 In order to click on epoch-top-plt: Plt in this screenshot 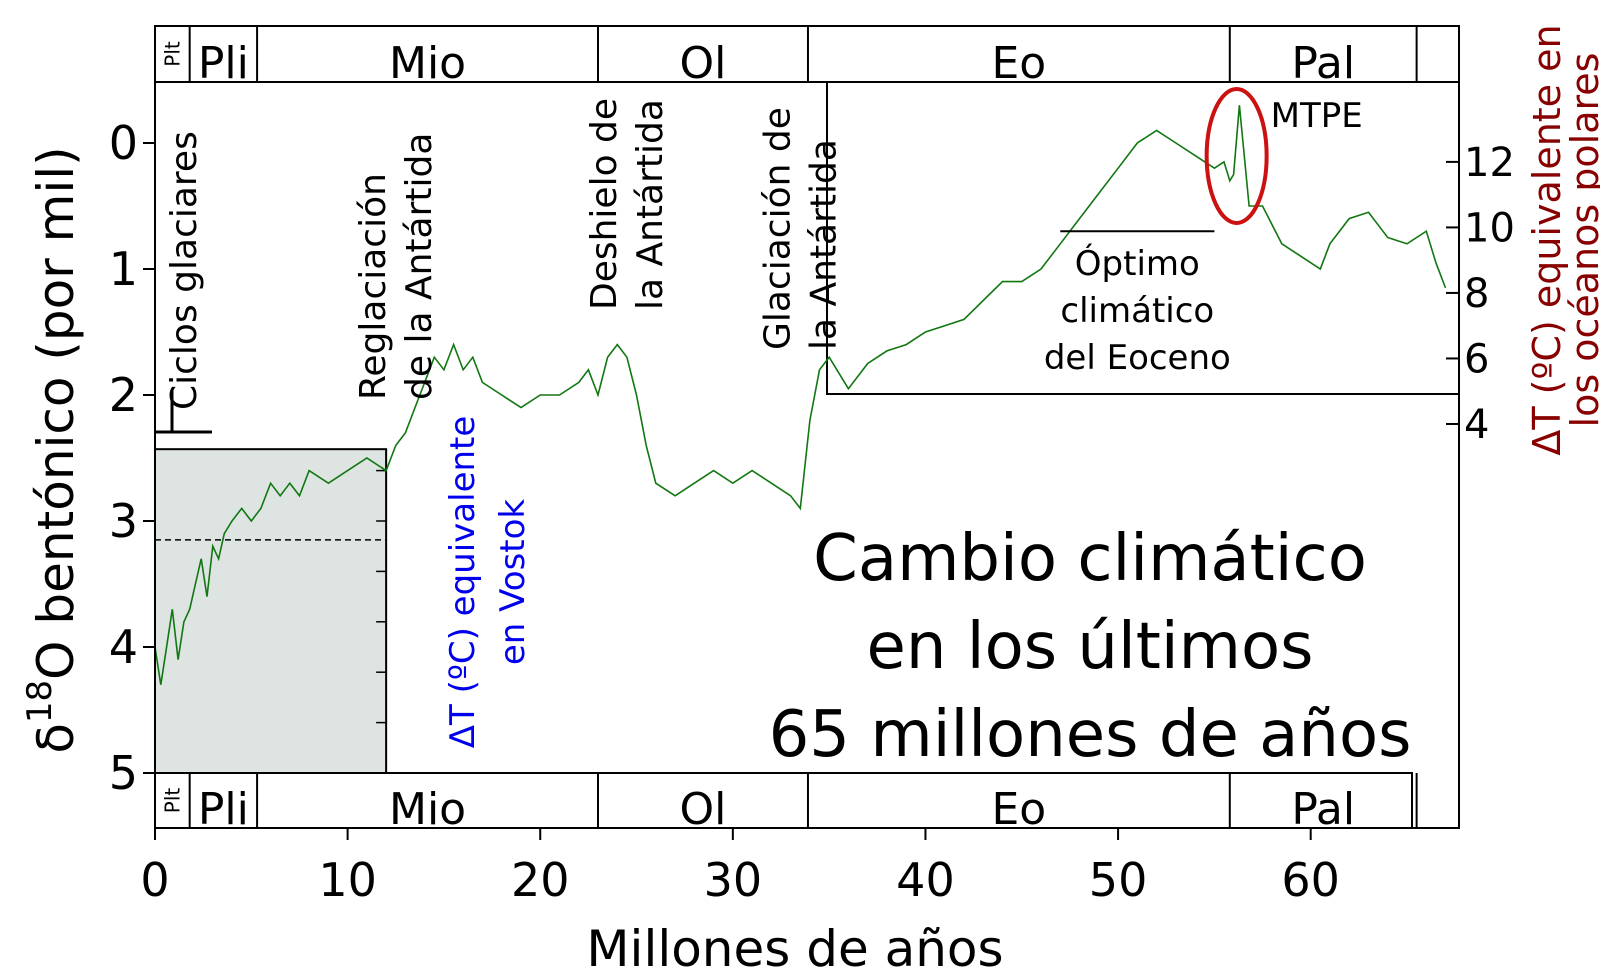, I will do `click(172, 54)`.